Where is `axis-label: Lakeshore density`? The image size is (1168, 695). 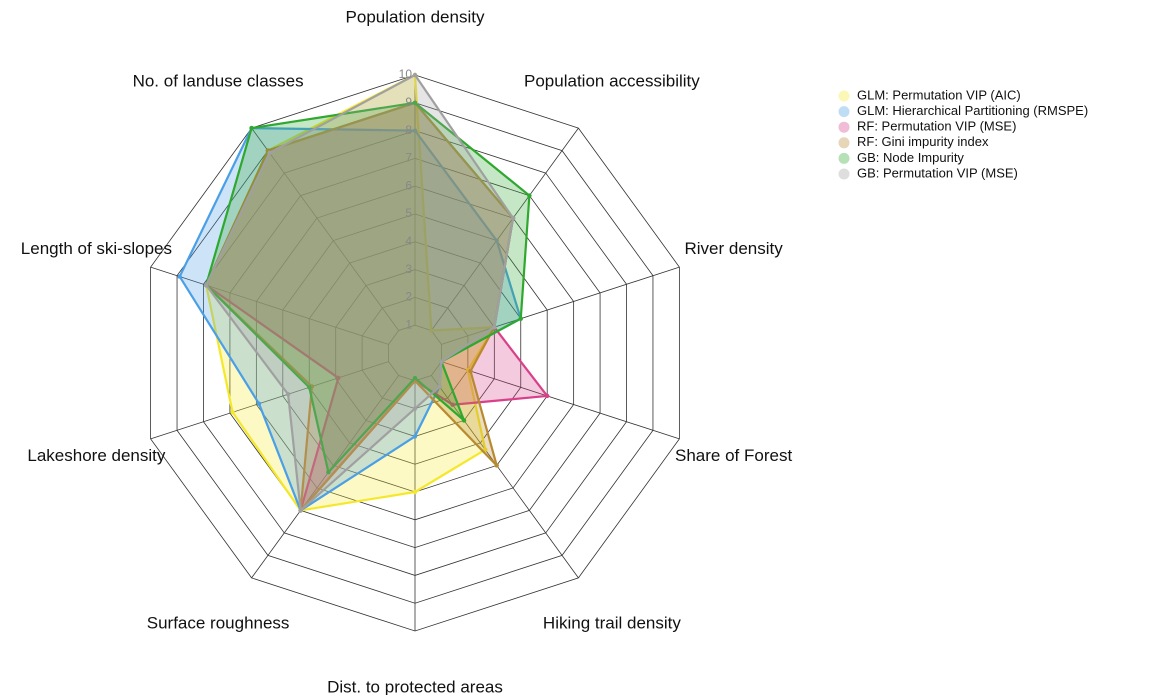
axis-label: Lakeshore density is located at coordinates (96, 455).